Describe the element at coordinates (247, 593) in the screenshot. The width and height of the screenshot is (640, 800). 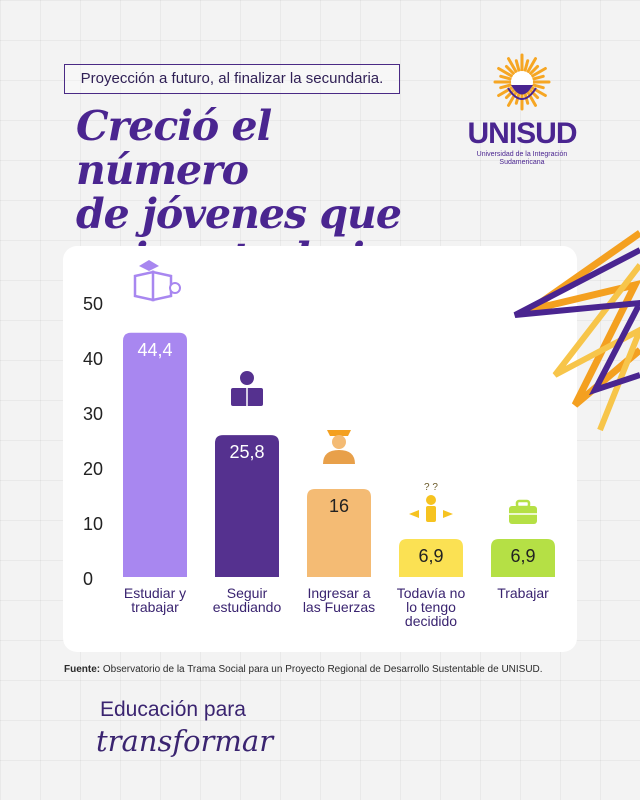
I see `category-label: Seguir` at that location.